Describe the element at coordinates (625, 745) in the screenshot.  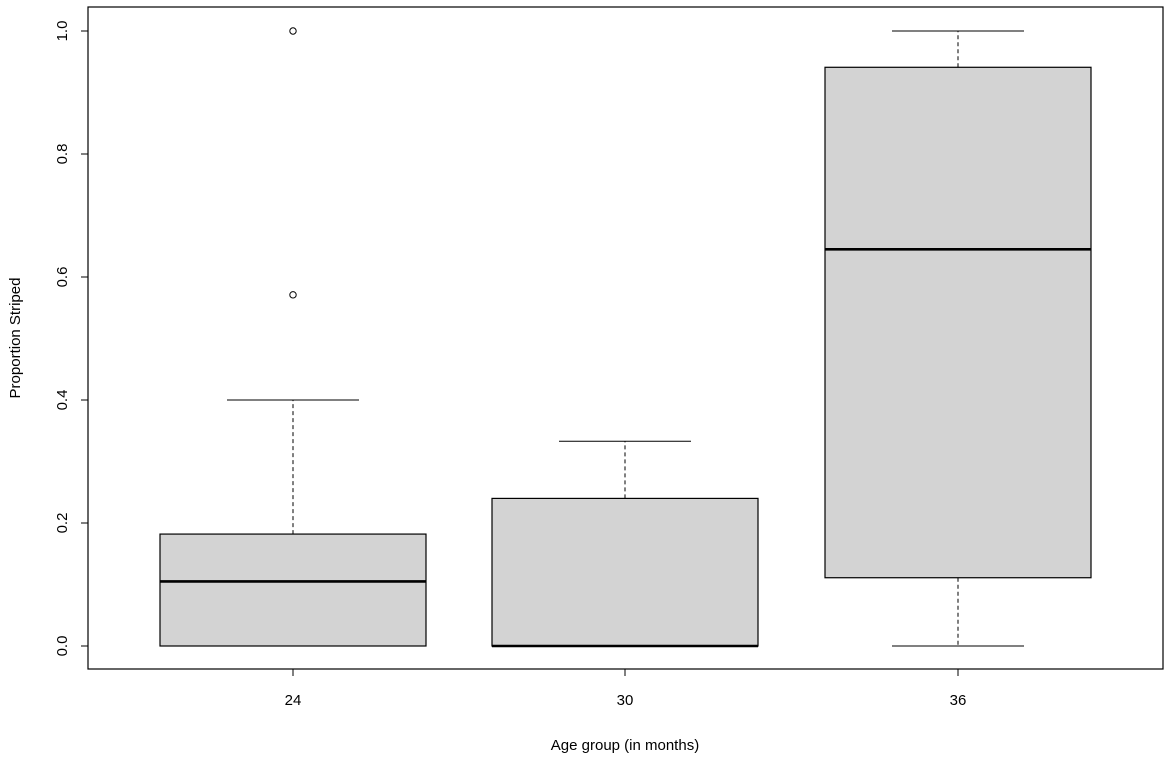
I see `x-axis-title: Age group (in months)` at that location.